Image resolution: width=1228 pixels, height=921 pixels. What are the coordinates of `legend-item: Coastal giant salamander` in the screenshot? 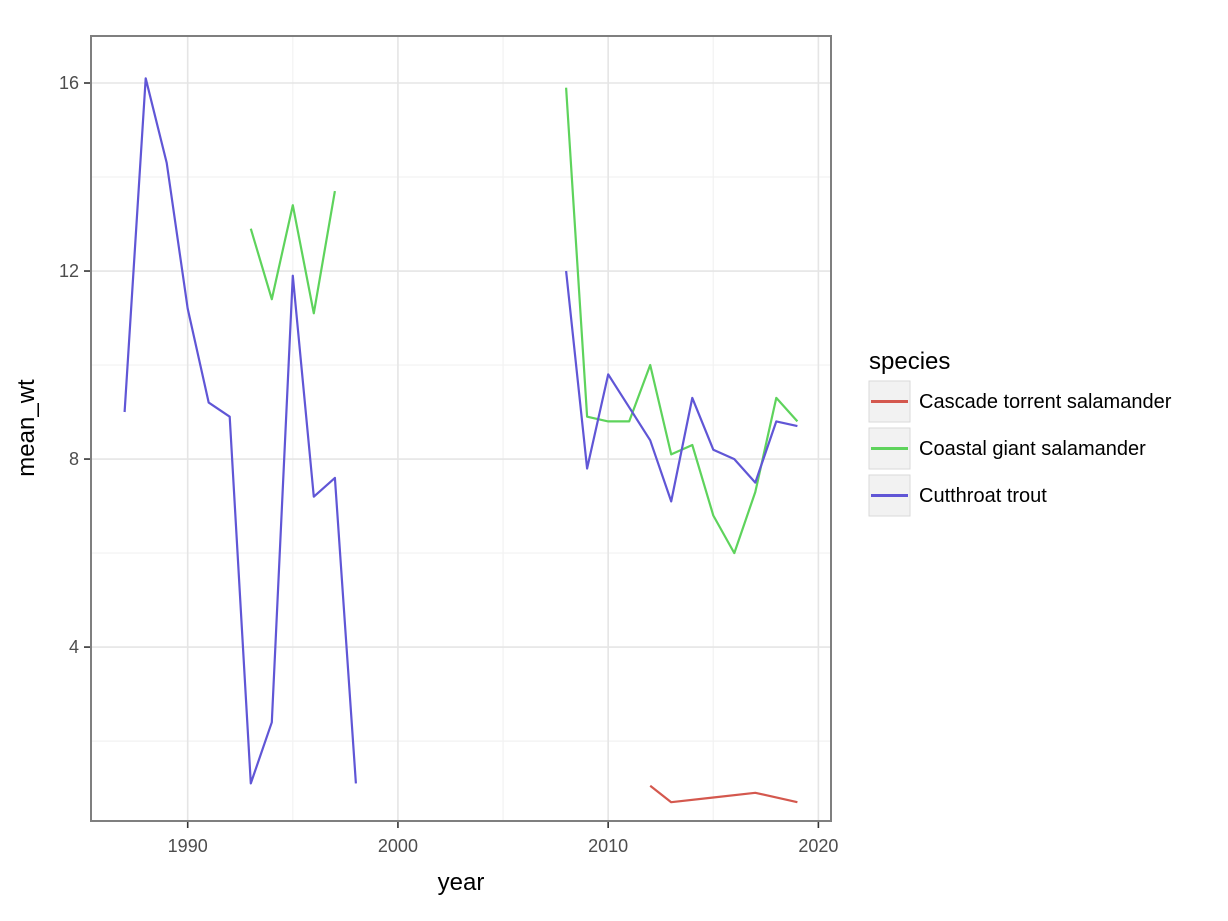 It's located at (1007, 448).